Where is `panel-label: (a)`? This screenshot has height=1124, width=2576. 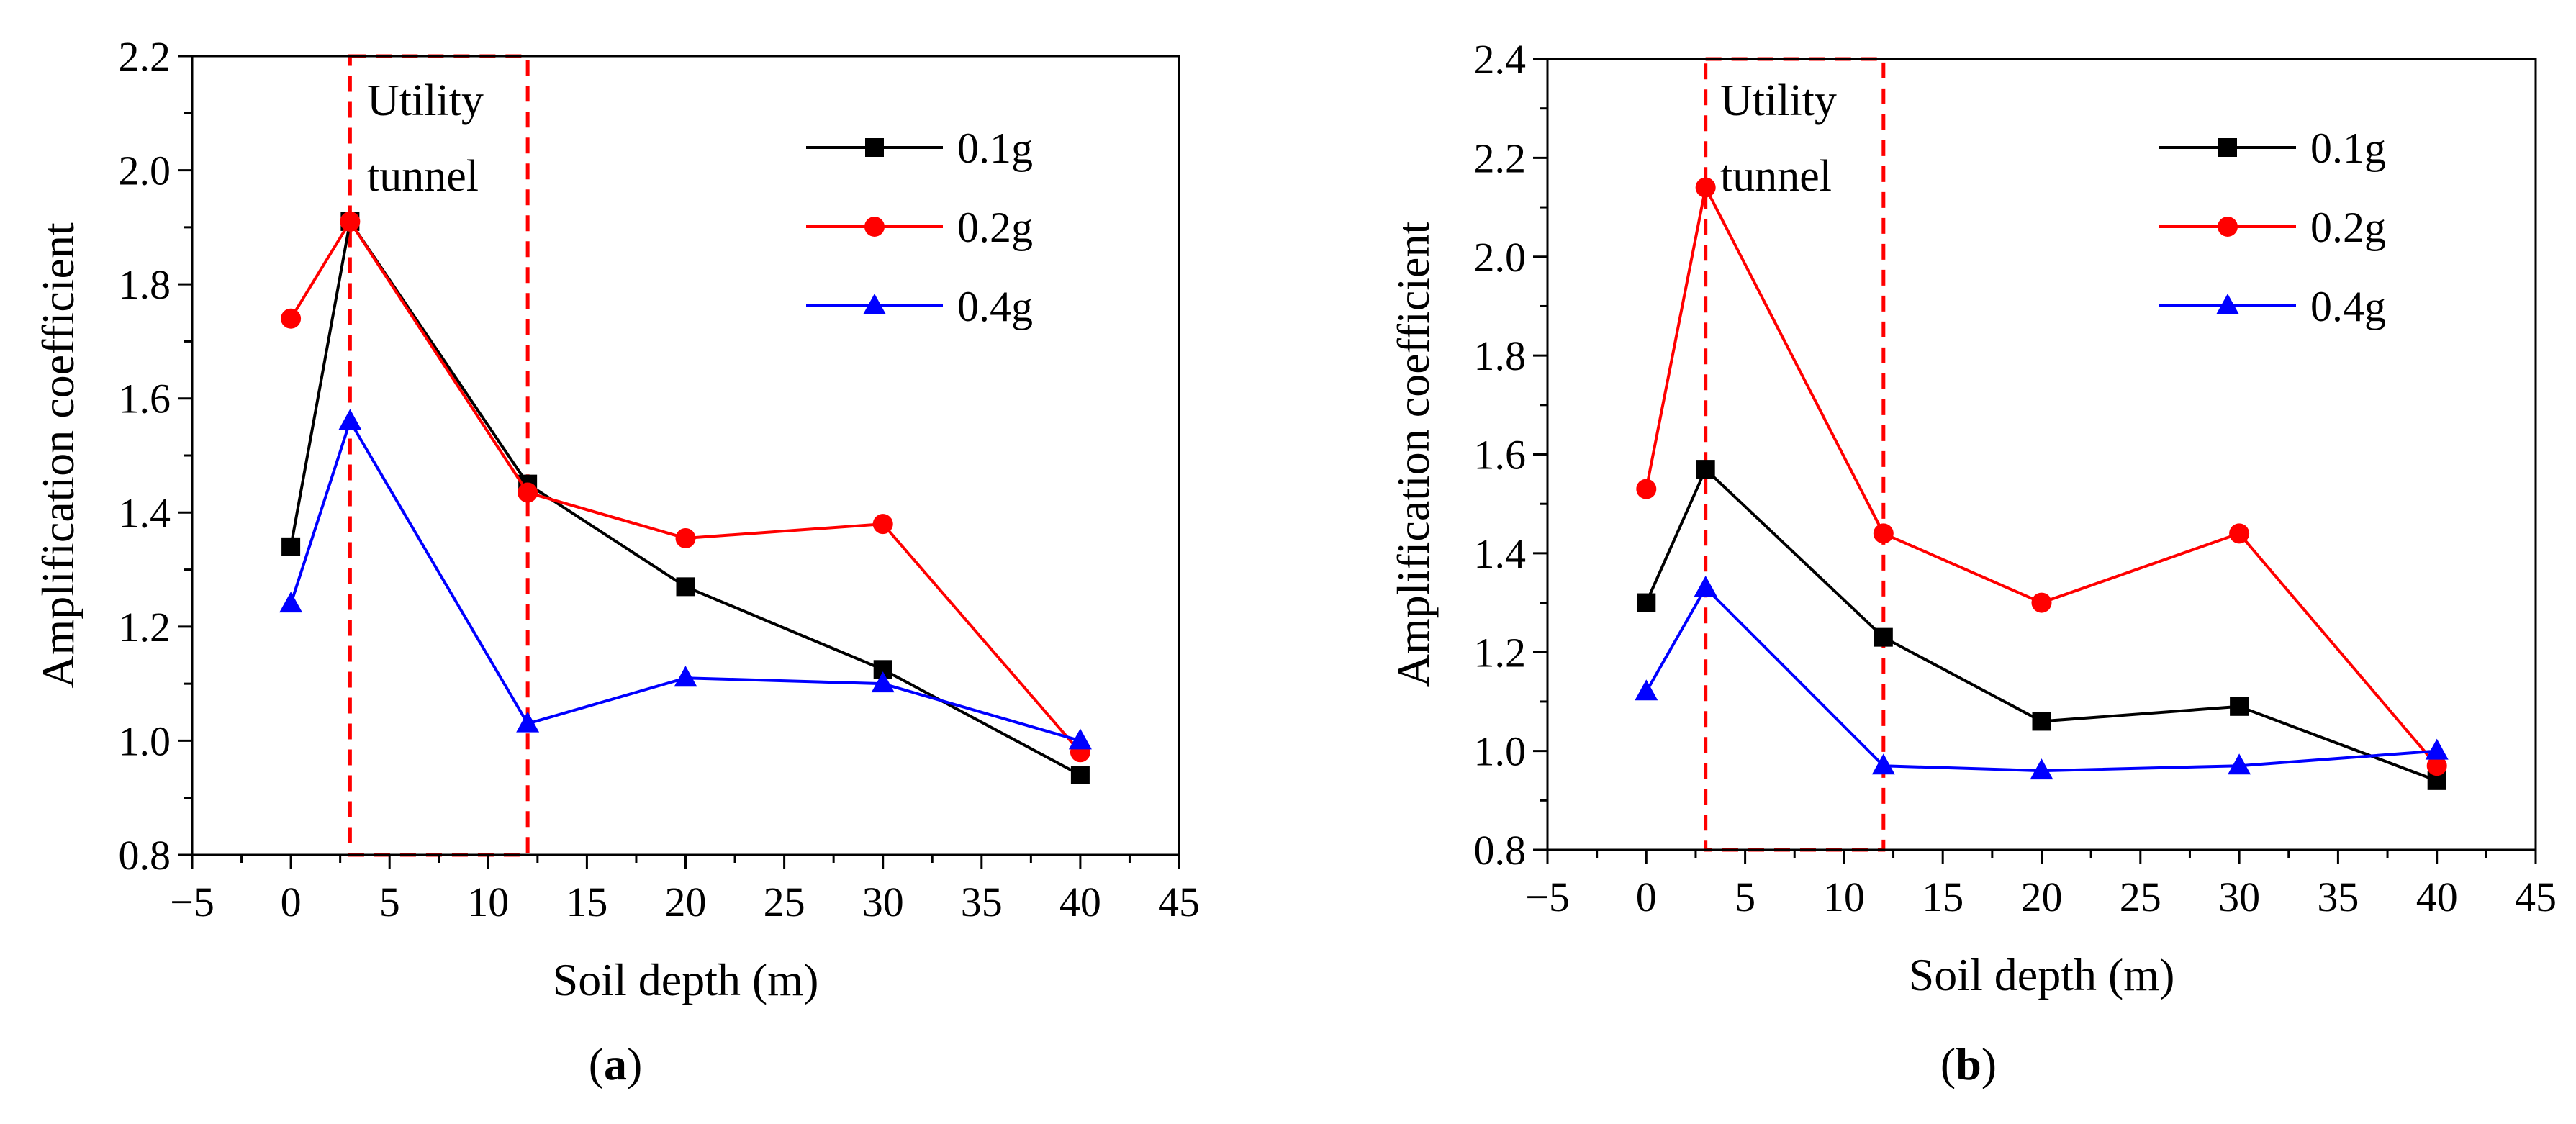
panel-label: (a) is located at coordinates (616, 1063).